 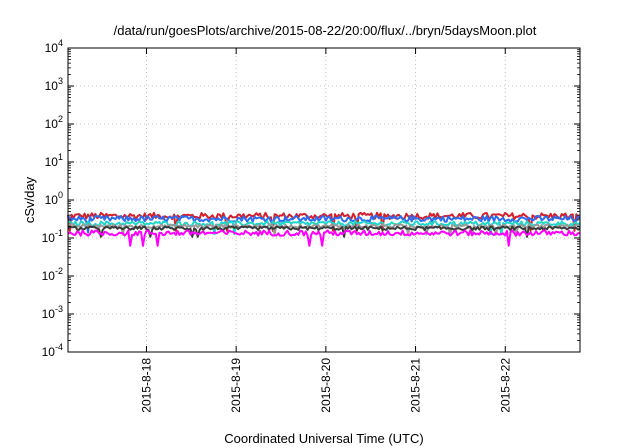 I want to click on y-tick-label: 10⁰, so click(x=54, y=198).